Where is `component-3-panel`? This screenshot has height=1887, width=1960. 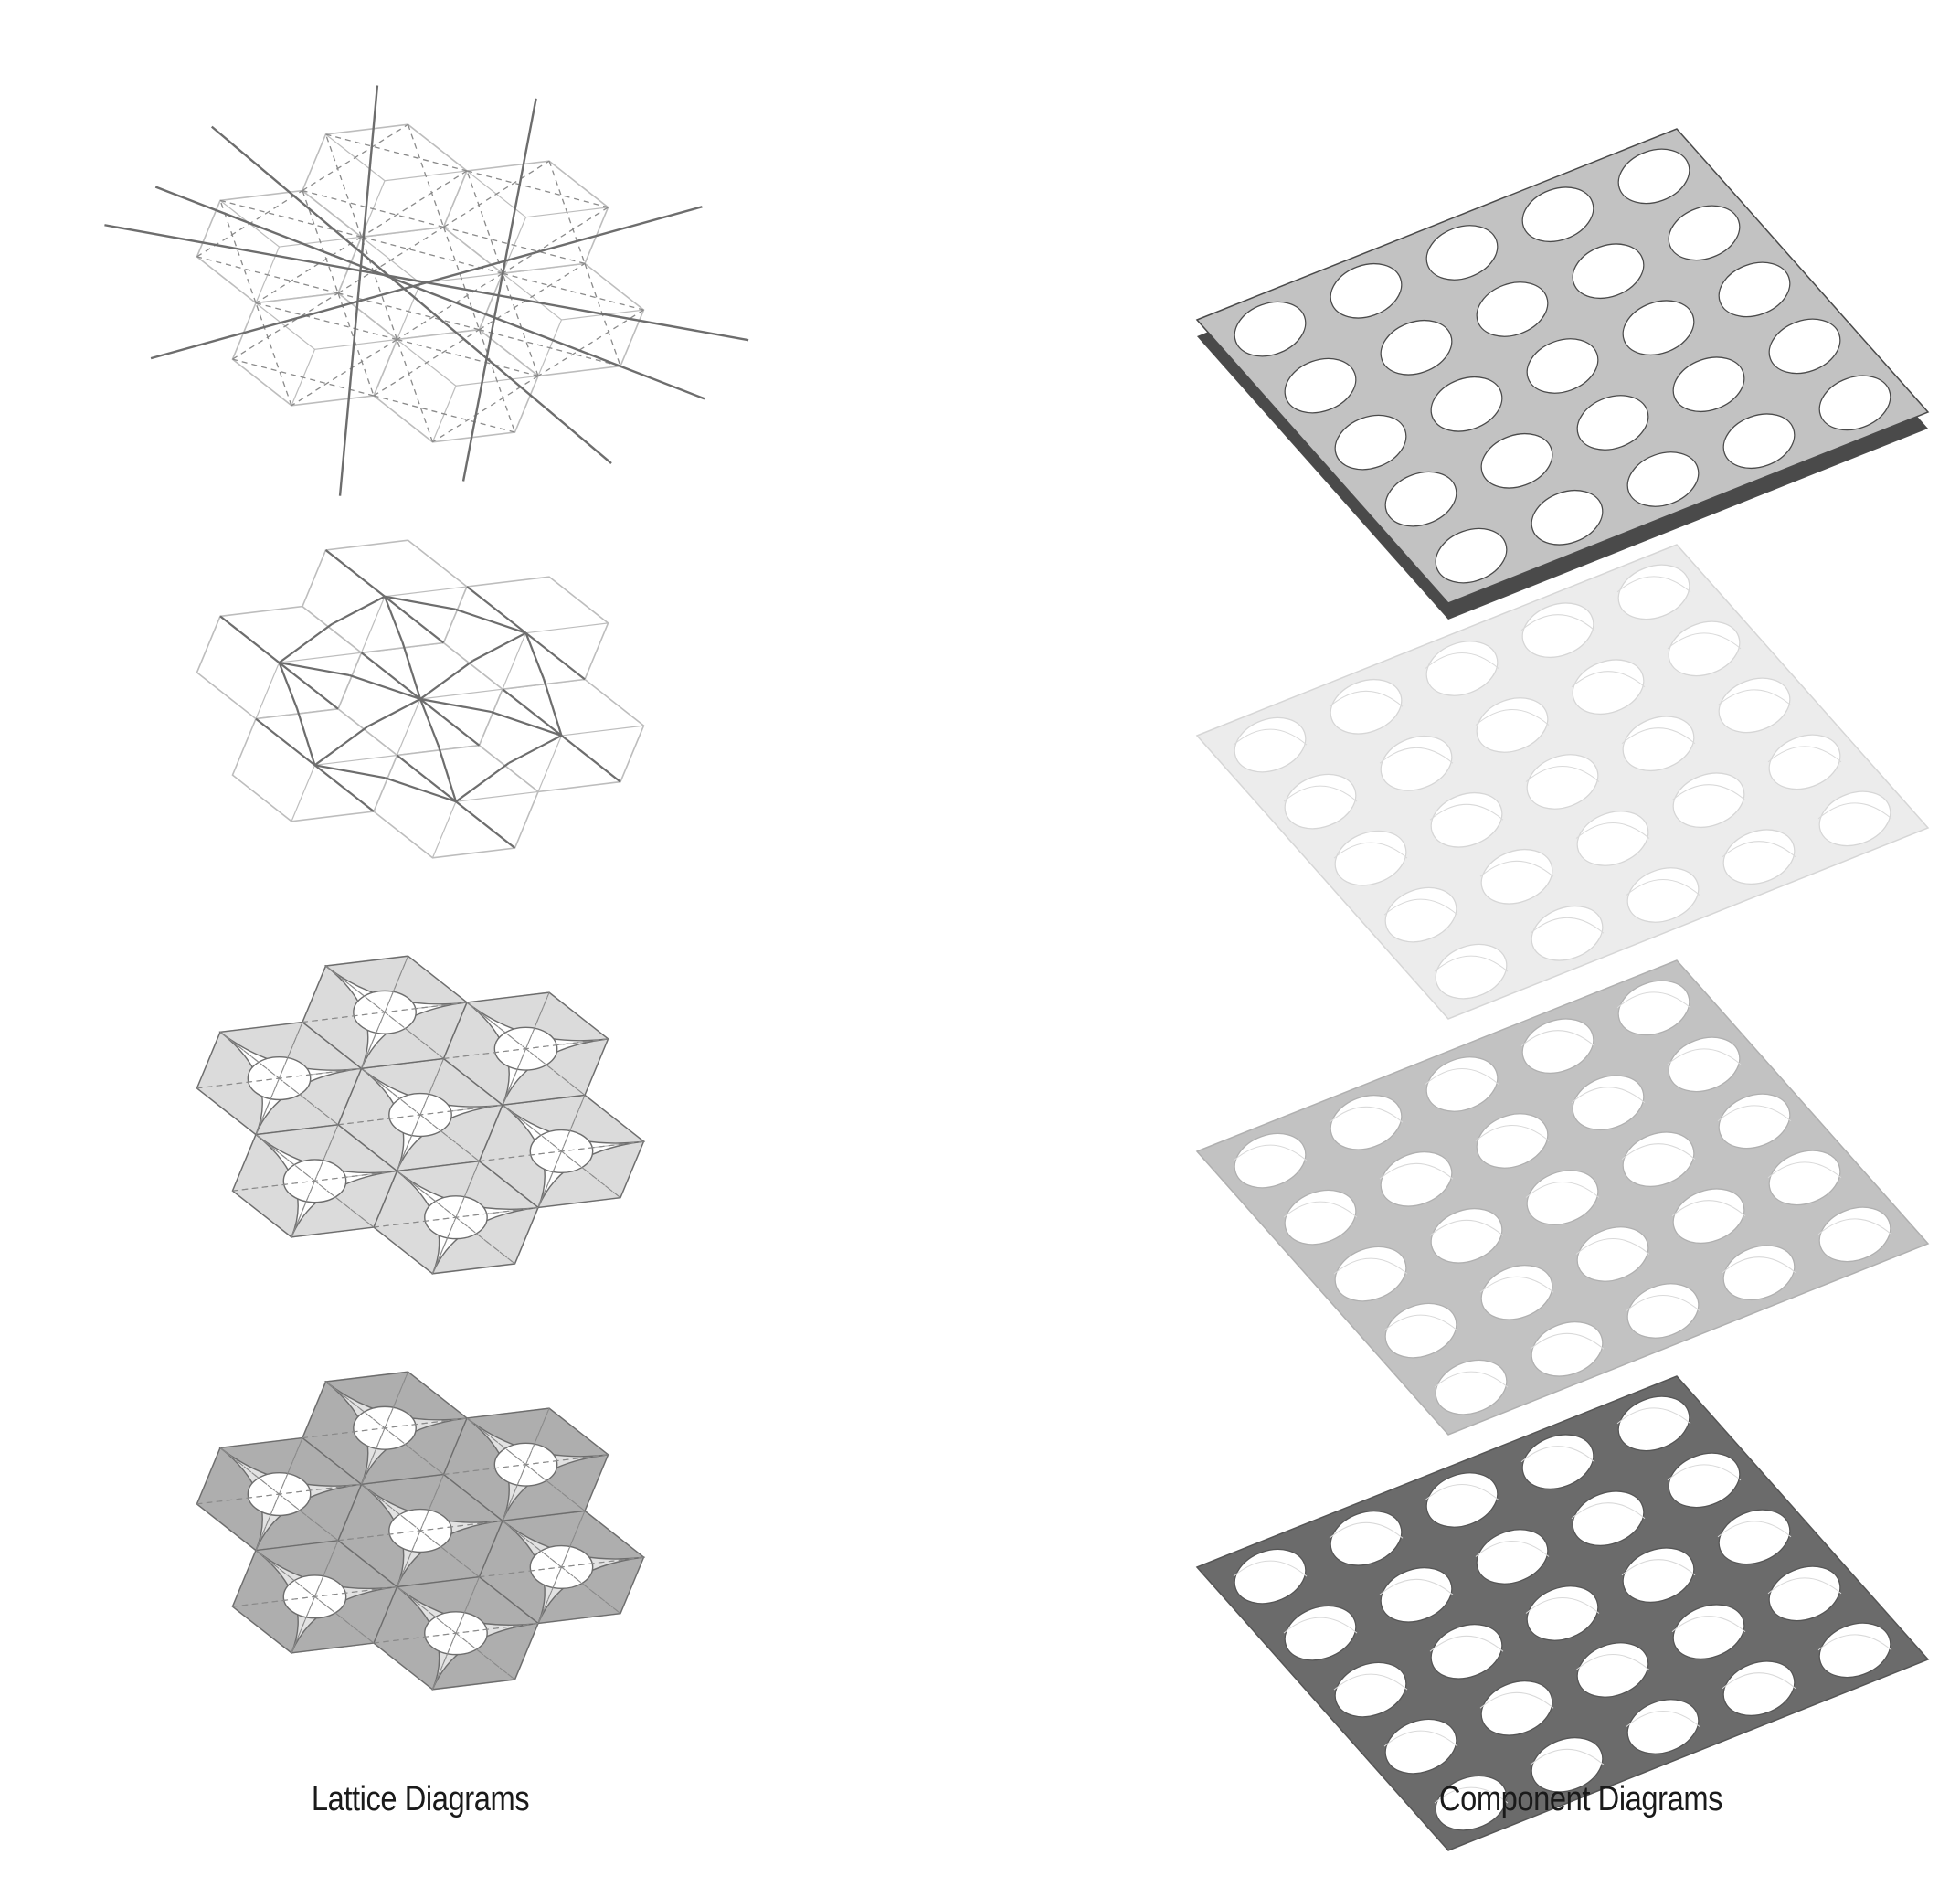
component-3-panel is located at coordinates (1562, 1197).